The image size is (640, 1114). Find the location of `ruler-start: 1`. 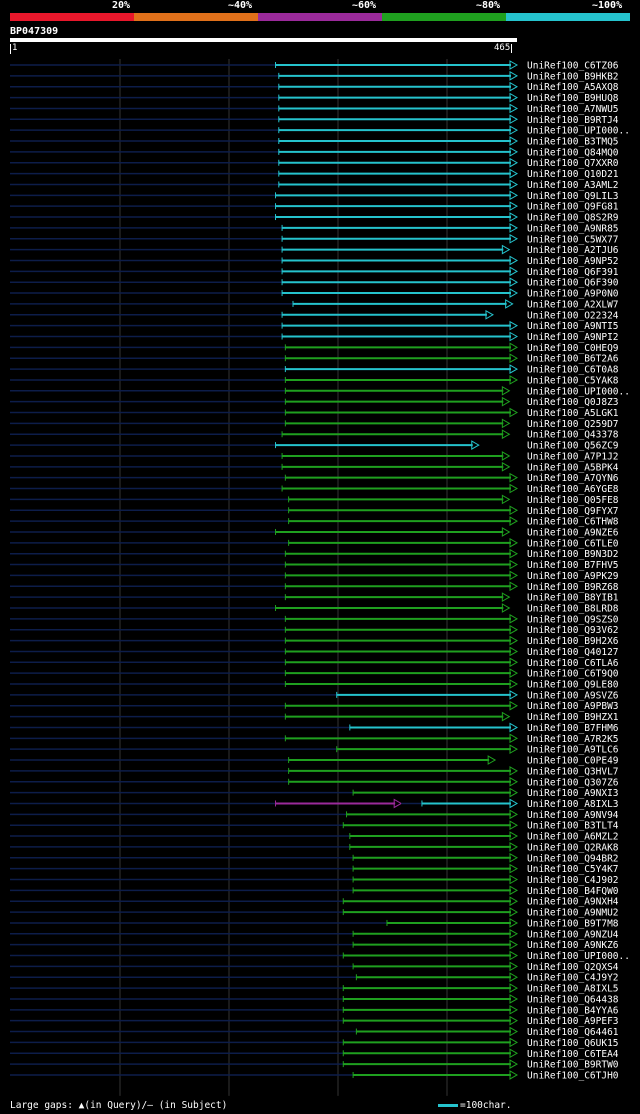

ruler-start: 1 is located at coordinates (14, 48).